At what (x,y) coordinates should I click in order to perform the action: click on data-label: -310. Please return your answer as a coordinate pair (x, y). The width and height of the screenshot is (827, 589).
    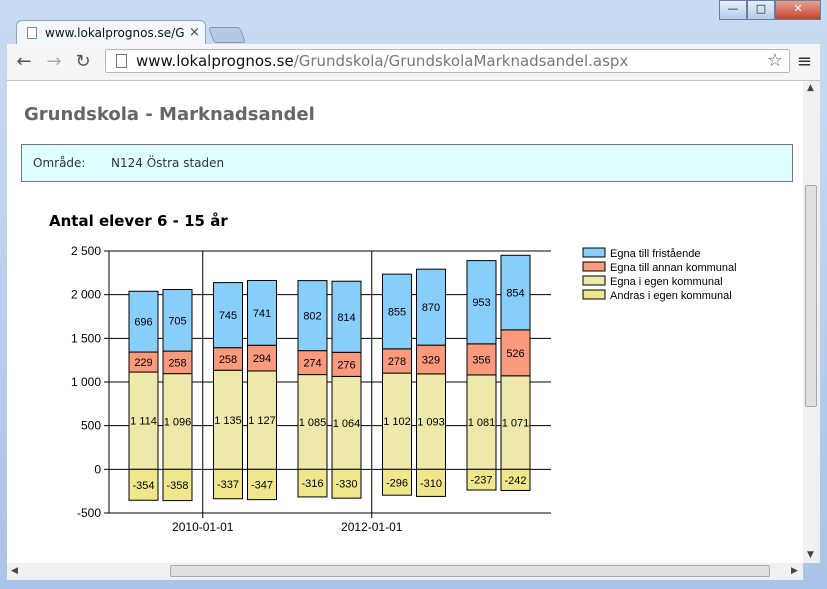
    Looking at the image, I should click on (431, 484).